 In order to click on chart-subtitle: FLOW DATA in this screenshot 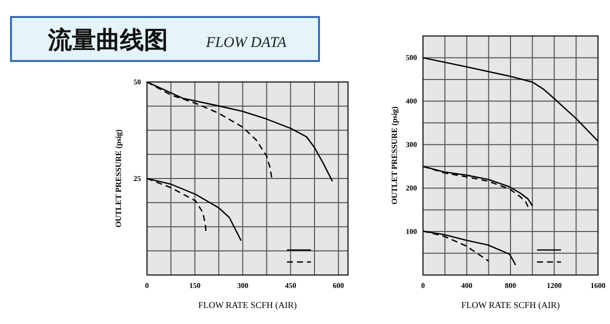, I will do `click(246, 43)`.